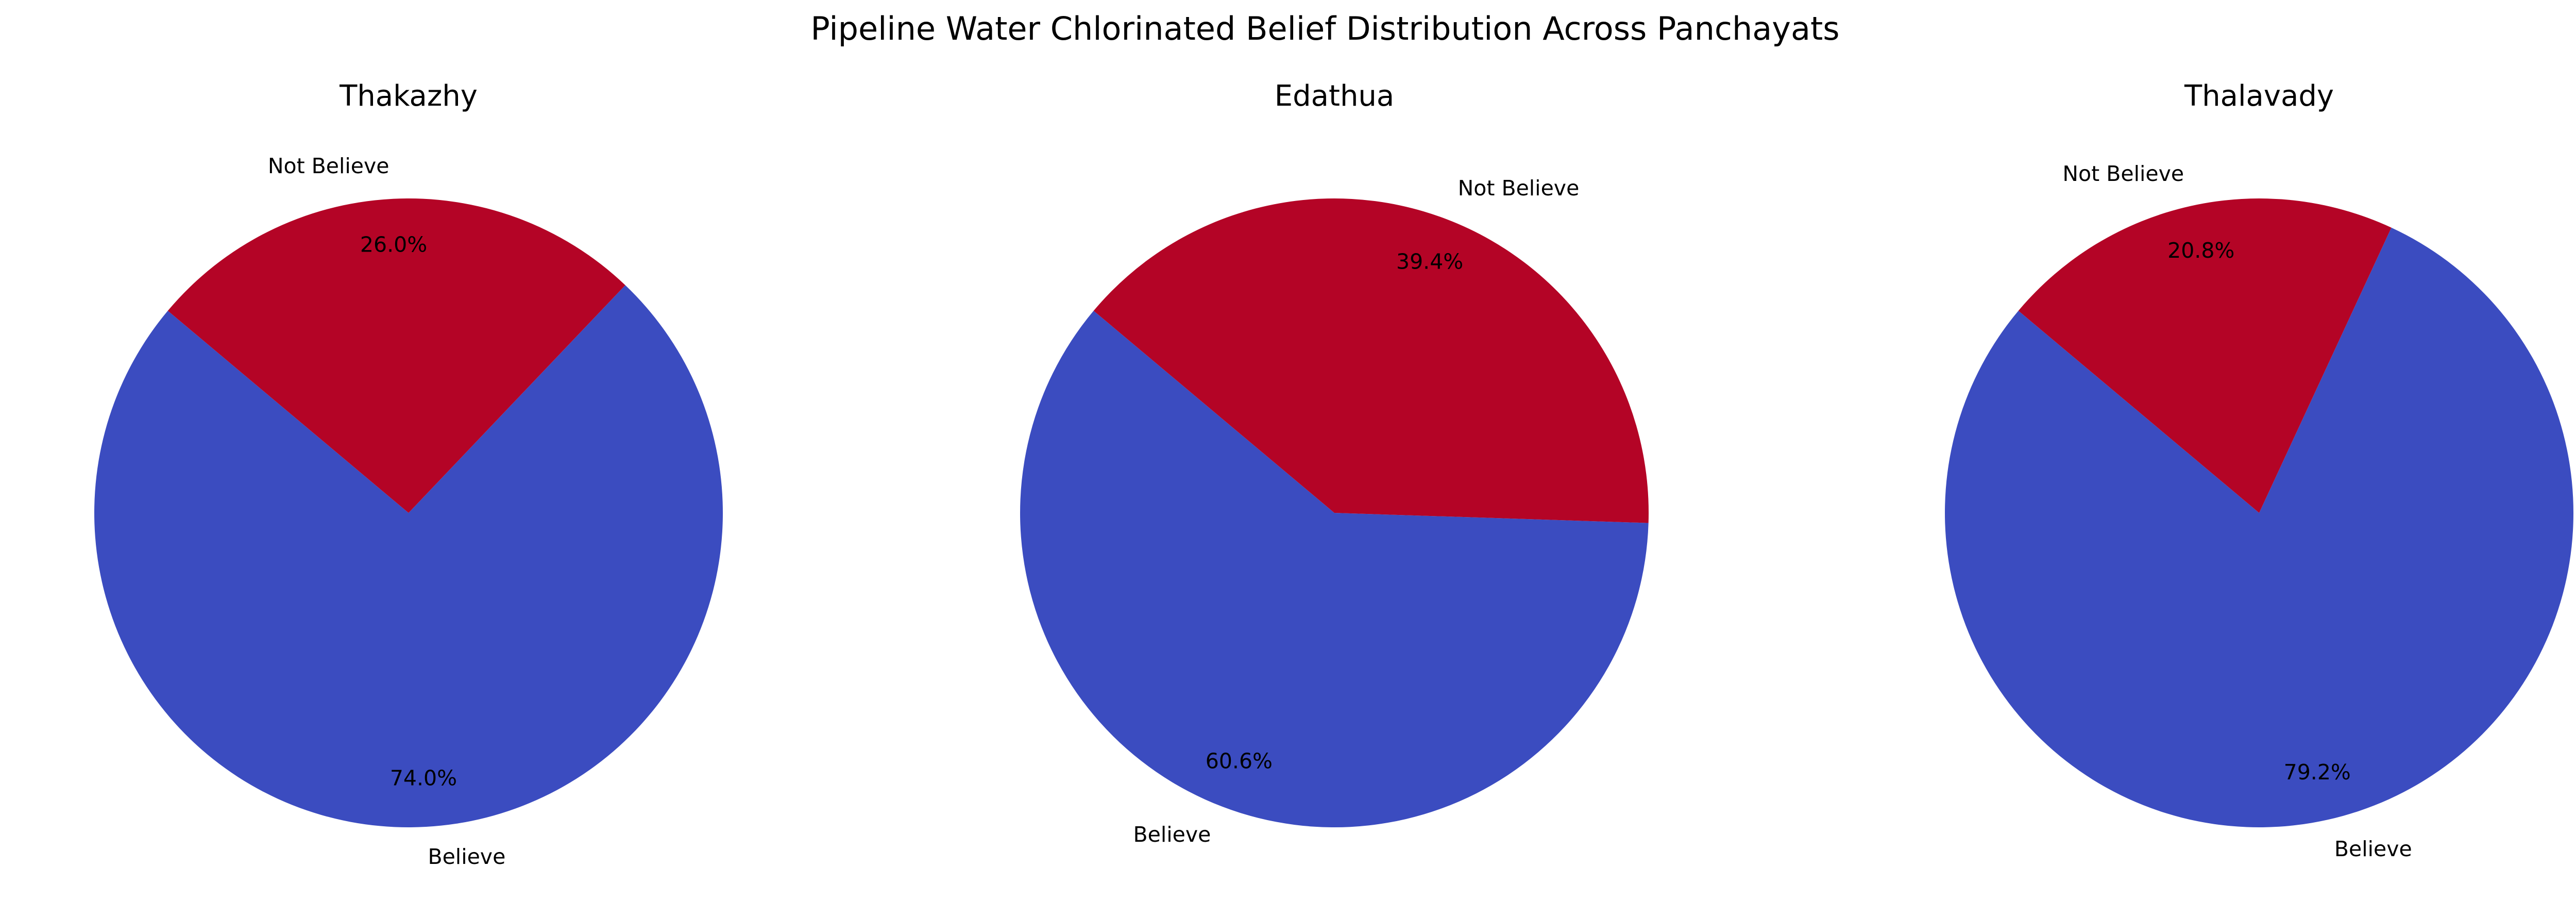 The image size is (2576, 917). Describe the element at coordinates (2123, 173) in the screenshot. I see `slice-label-thalavady-not-believe: Not Believe` at that location.